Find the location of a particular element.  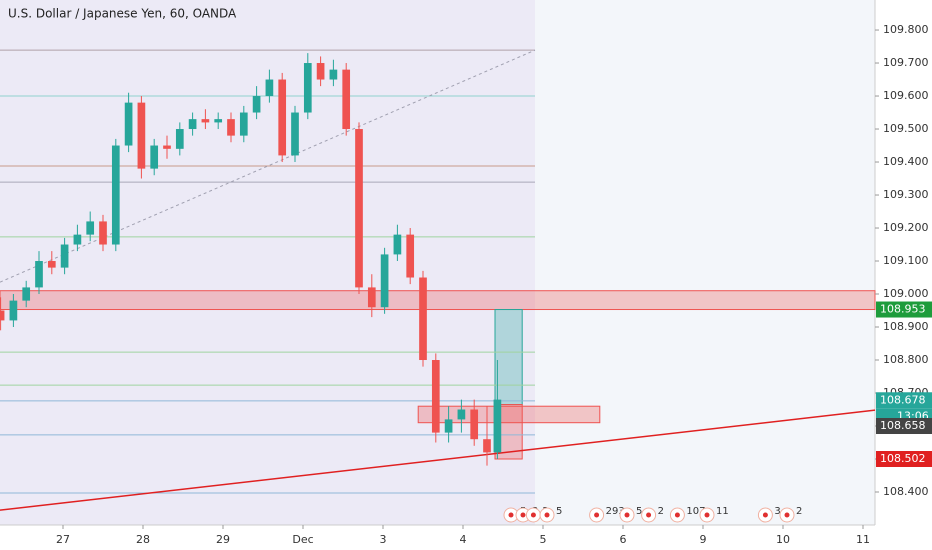

y-tick-label: 109.400 is located at coordinates (906, 161).